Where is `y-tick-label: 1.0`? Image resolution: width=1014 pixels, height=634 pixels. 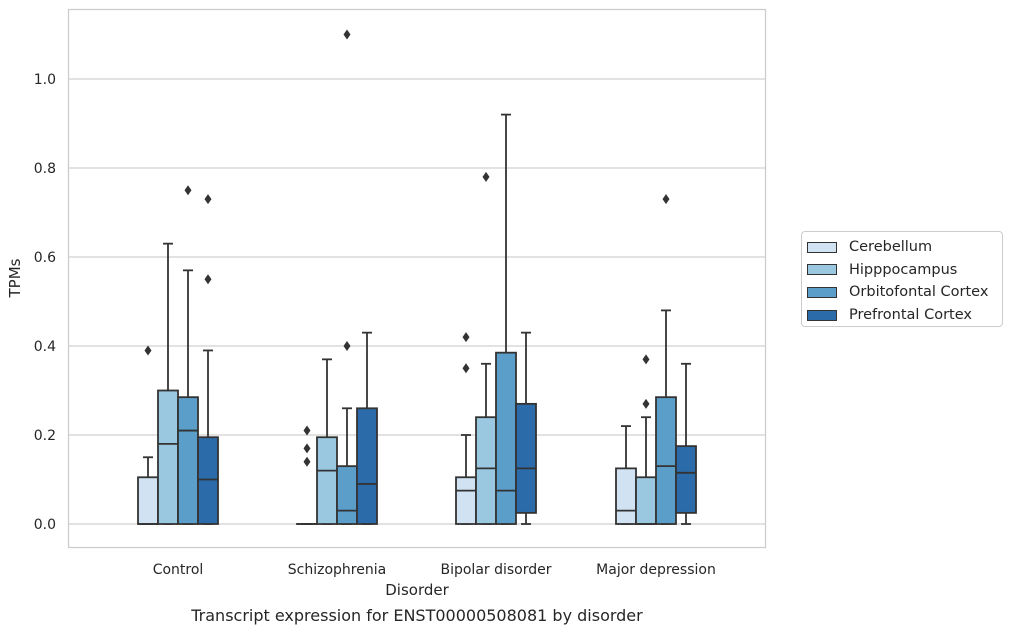
y-tick-label: 1.0 is located at coordinates (45, 80).